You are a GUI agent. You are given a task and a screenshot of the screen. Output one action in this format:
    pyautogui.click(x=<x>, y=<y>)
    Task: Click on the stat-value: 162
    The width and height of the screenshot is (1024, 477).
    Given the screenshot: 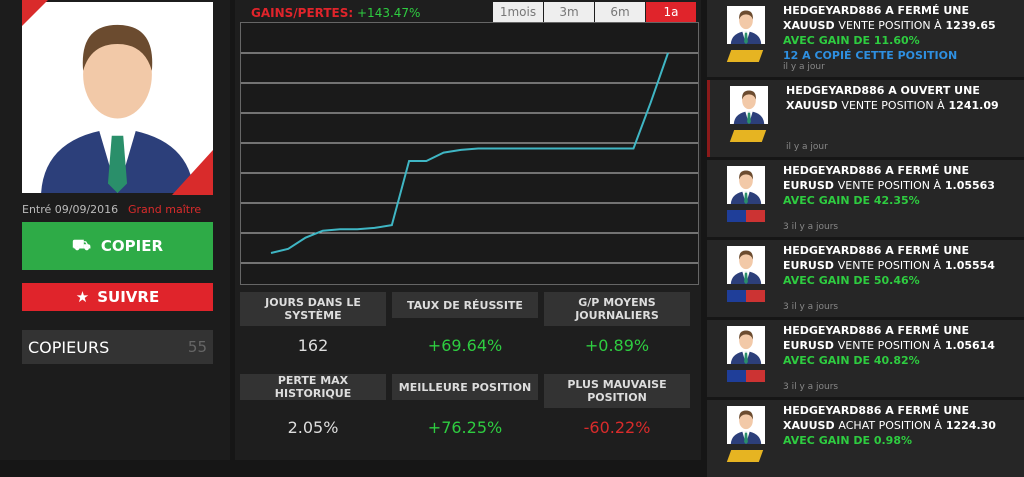 What is the action you would take?
    pyautogui.click(x=313, y=345)
    